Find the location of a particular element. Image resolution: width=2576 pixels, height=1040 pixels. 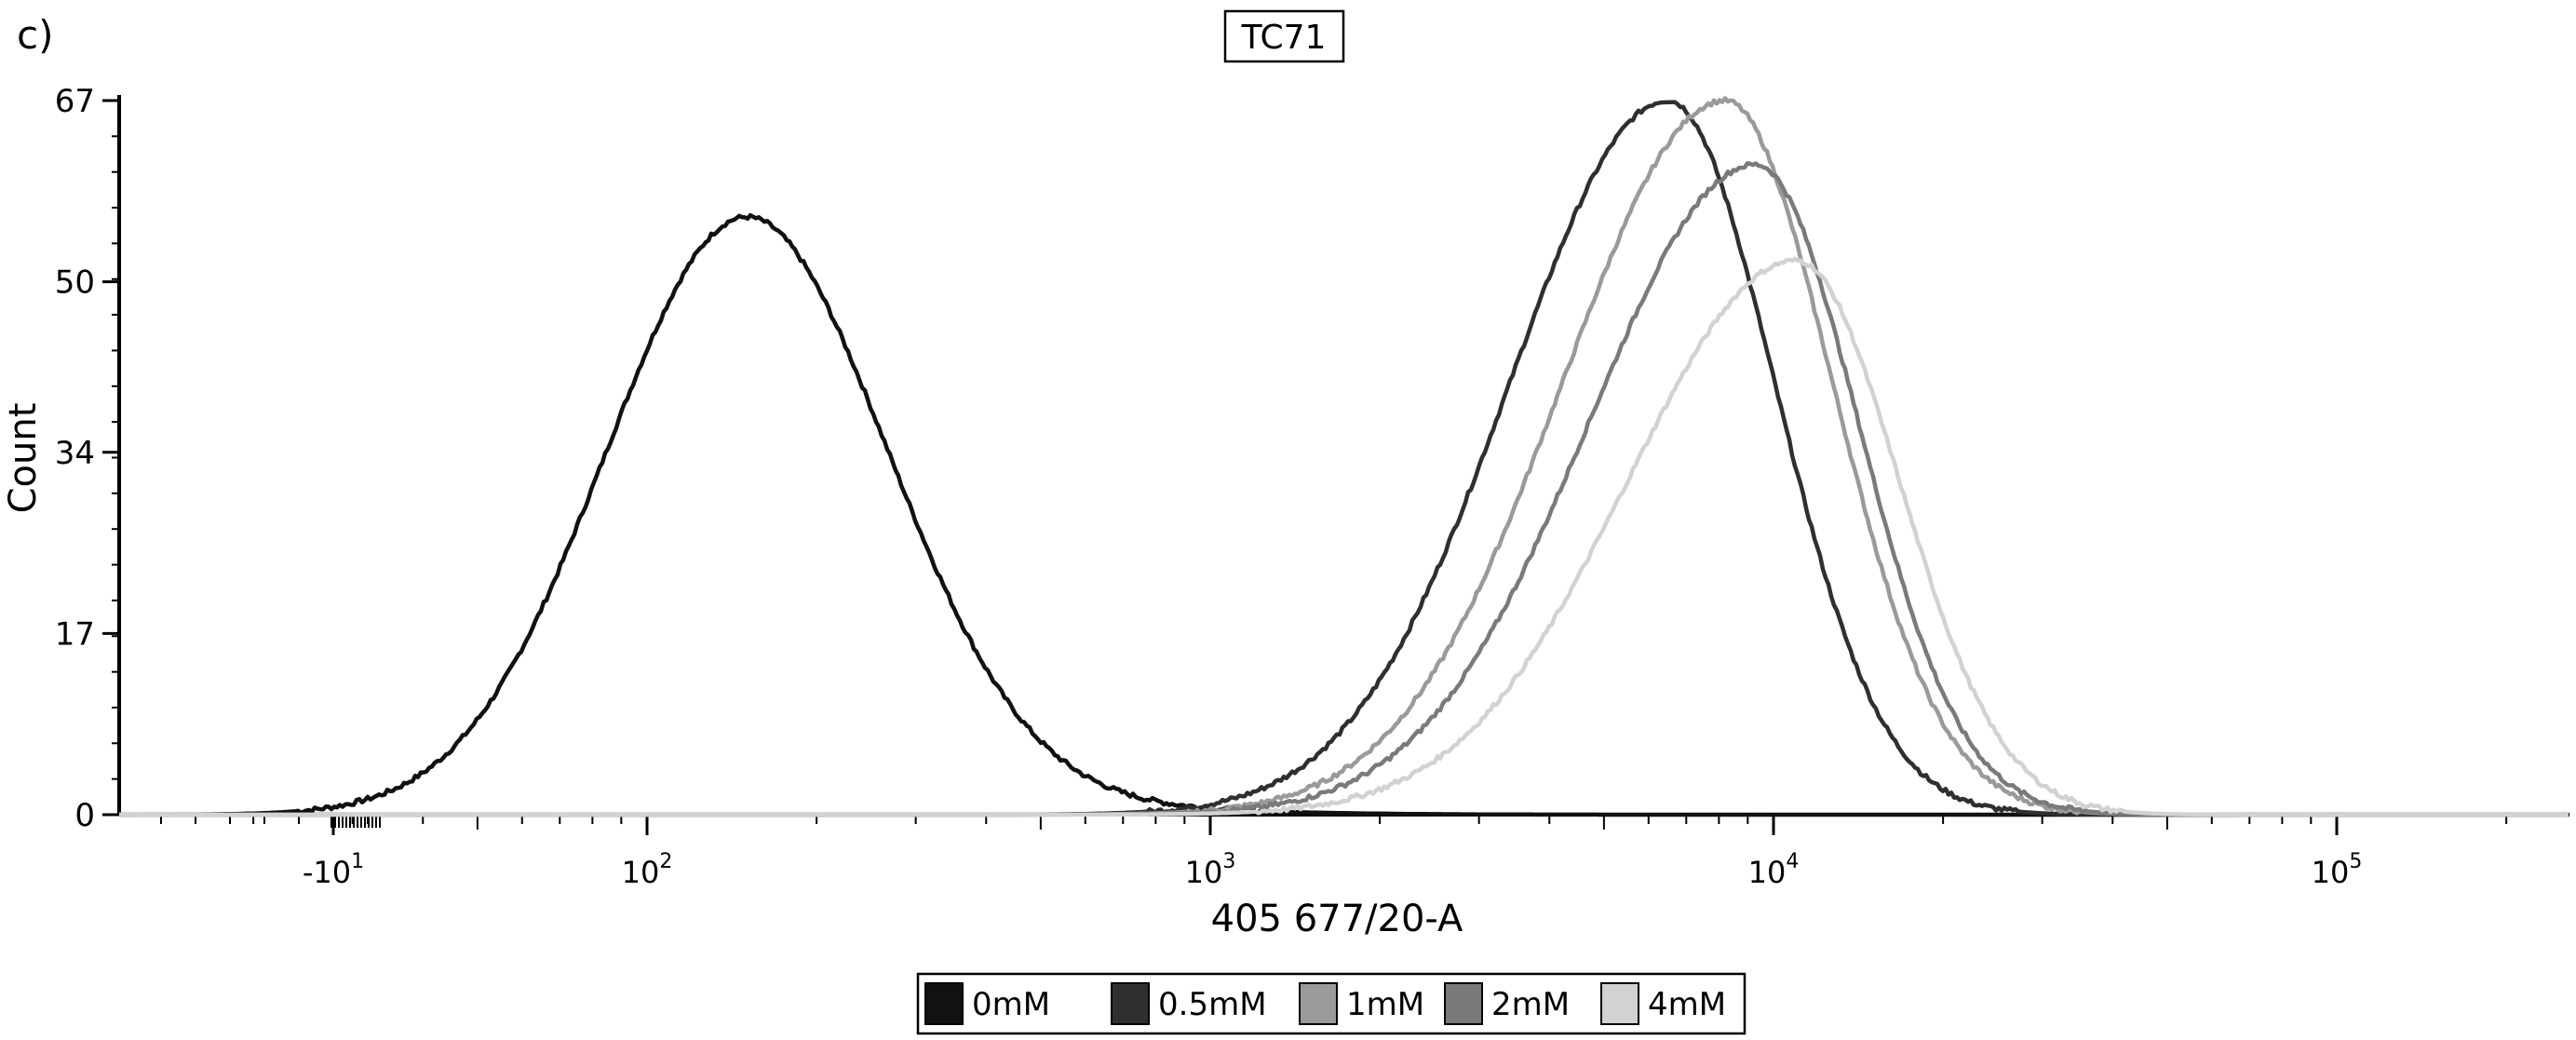

x-tick-label: 10³ is located at coordinates (1210, 870).